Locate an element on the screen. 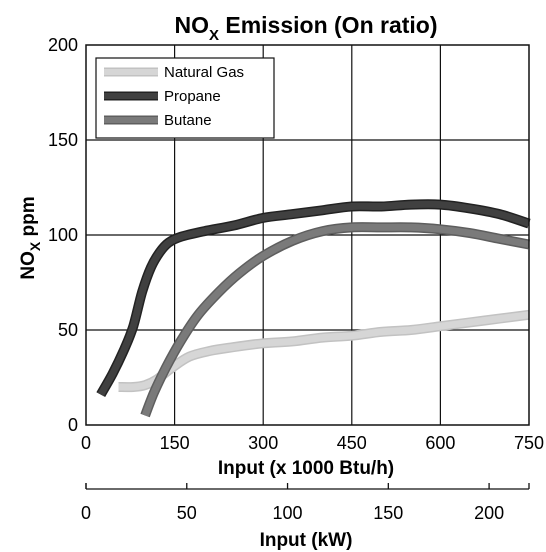 The width and height of the screenshot is (546, 552). legend: Natural Gas Propane Butane is located at coordinates (185, 98).